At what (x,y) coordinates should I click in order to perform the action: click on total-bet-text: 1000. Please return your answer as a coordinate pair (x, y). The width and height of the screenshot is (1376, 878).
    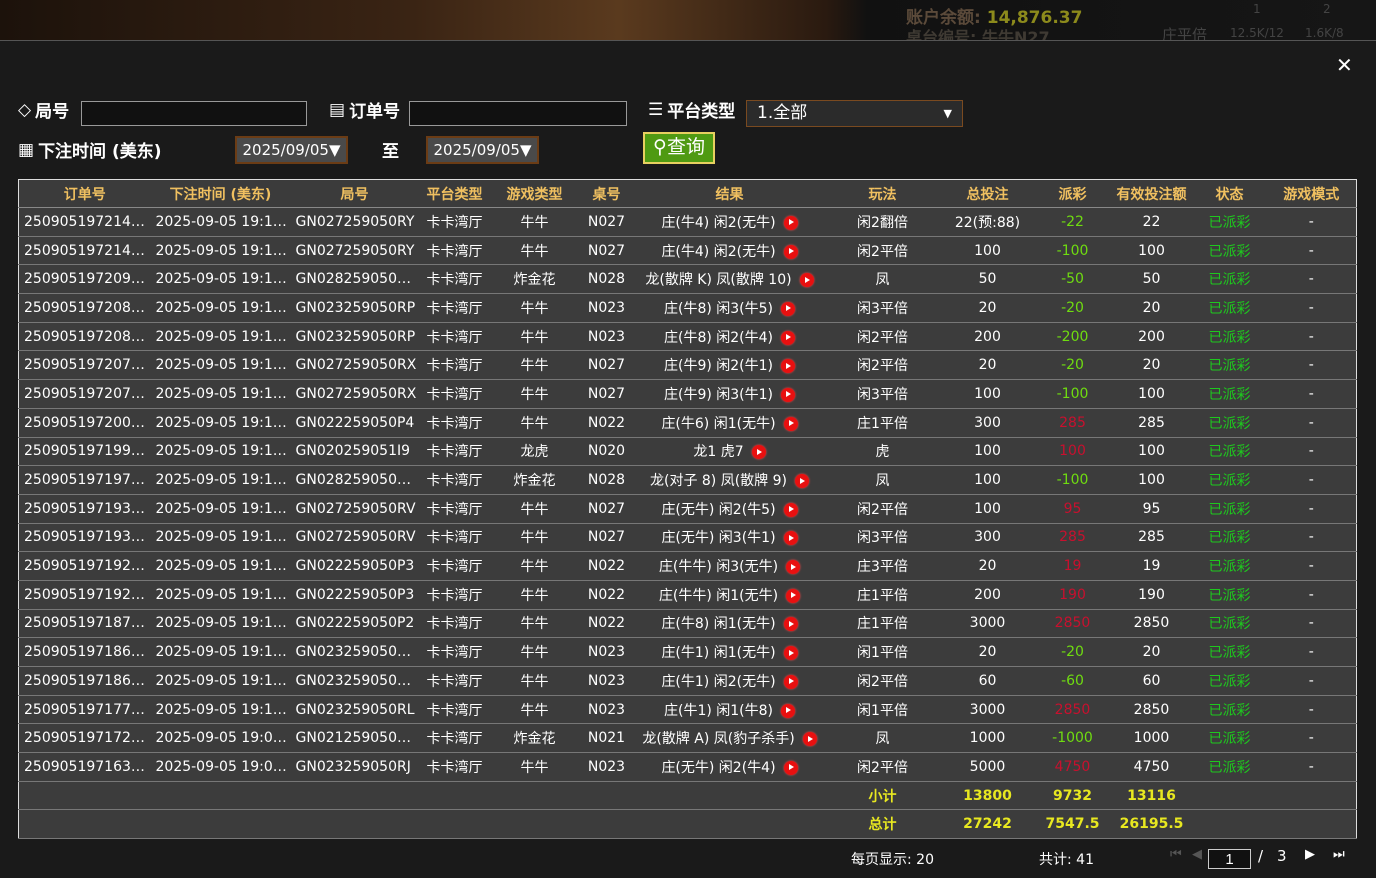
    Looking at the image, I should click on (987, 738).